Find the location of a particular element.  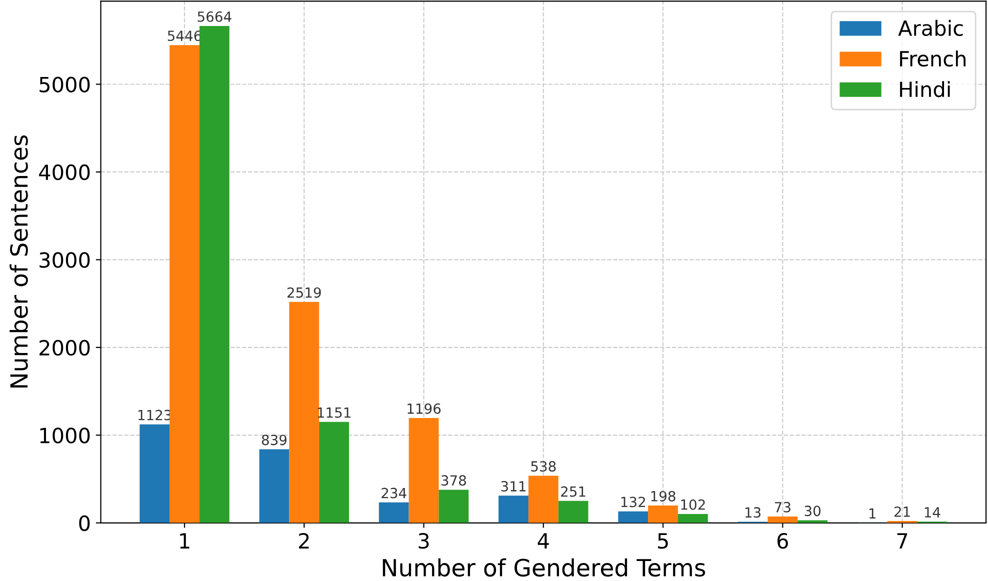

data-label: 2519 is located at coordinates (304, 292).